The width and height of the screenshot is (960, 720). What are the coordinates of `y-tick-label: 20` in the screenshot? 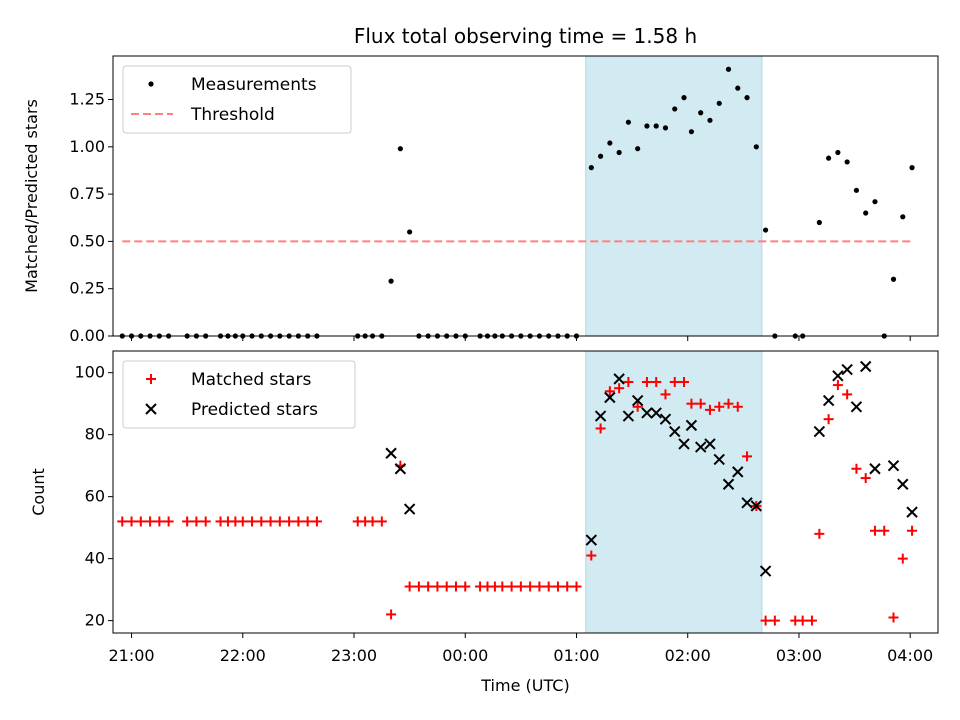 It's located at (95, 620).